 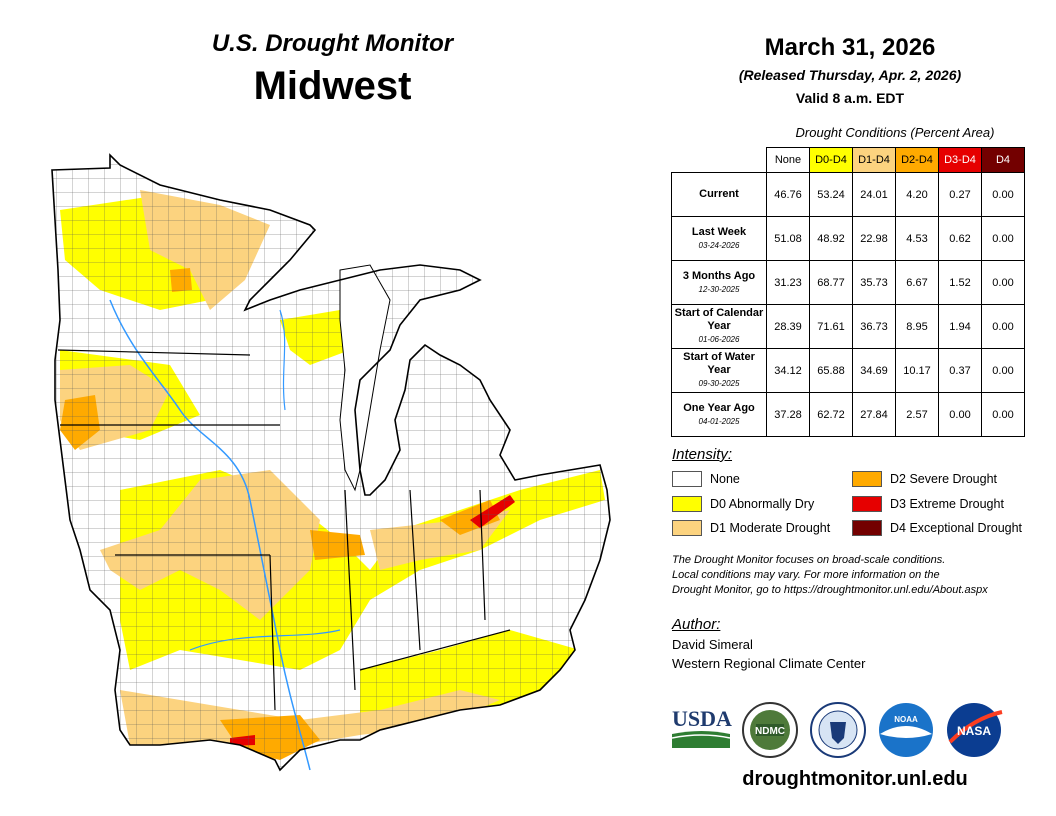 I want to click on cell-d2-d4: 4.20, so click(x=917, y=194).